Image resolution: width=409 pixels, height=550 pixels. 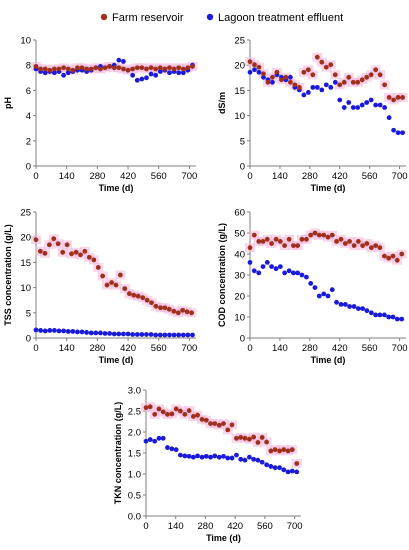 What do you see at coordinates (235, 526) in the screenshot?
I see `x-tick-label: 420` at bounding box center [235, 526].